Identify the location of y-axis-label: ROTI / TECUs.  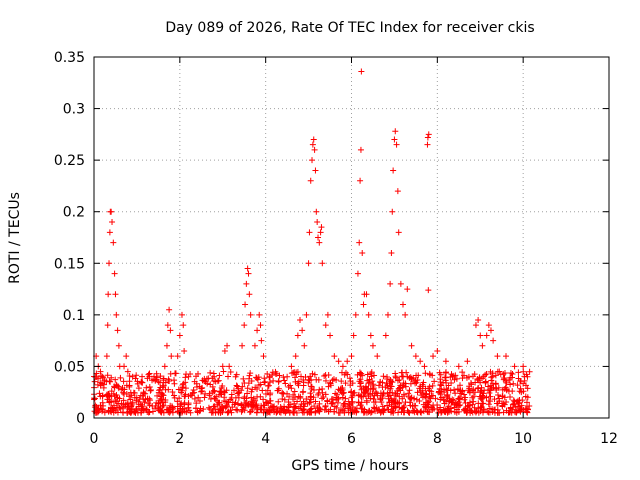
(15, 238).